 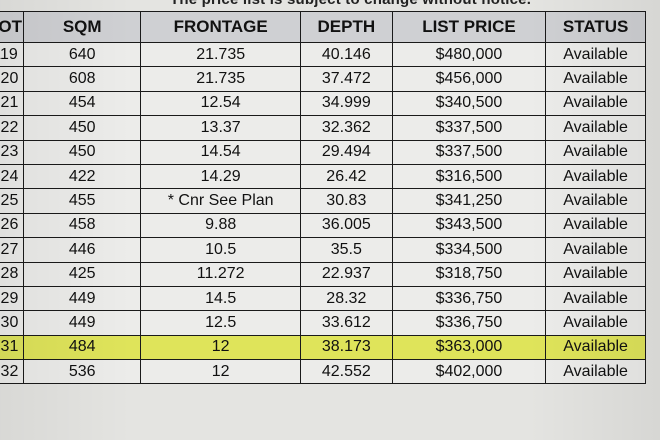 What do you see at coordinates (82, 372) in the screenshot?
I see `sqm-cell: 536` at bounding box center [82, 372].